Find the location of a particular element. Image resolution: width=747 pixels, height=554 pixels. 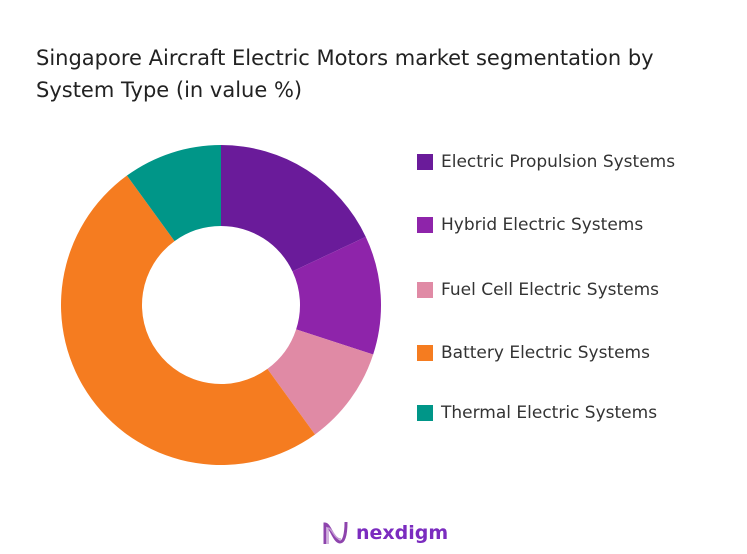

donut-slice-electric-propulsion-systems is located at coordinates (293, 208).